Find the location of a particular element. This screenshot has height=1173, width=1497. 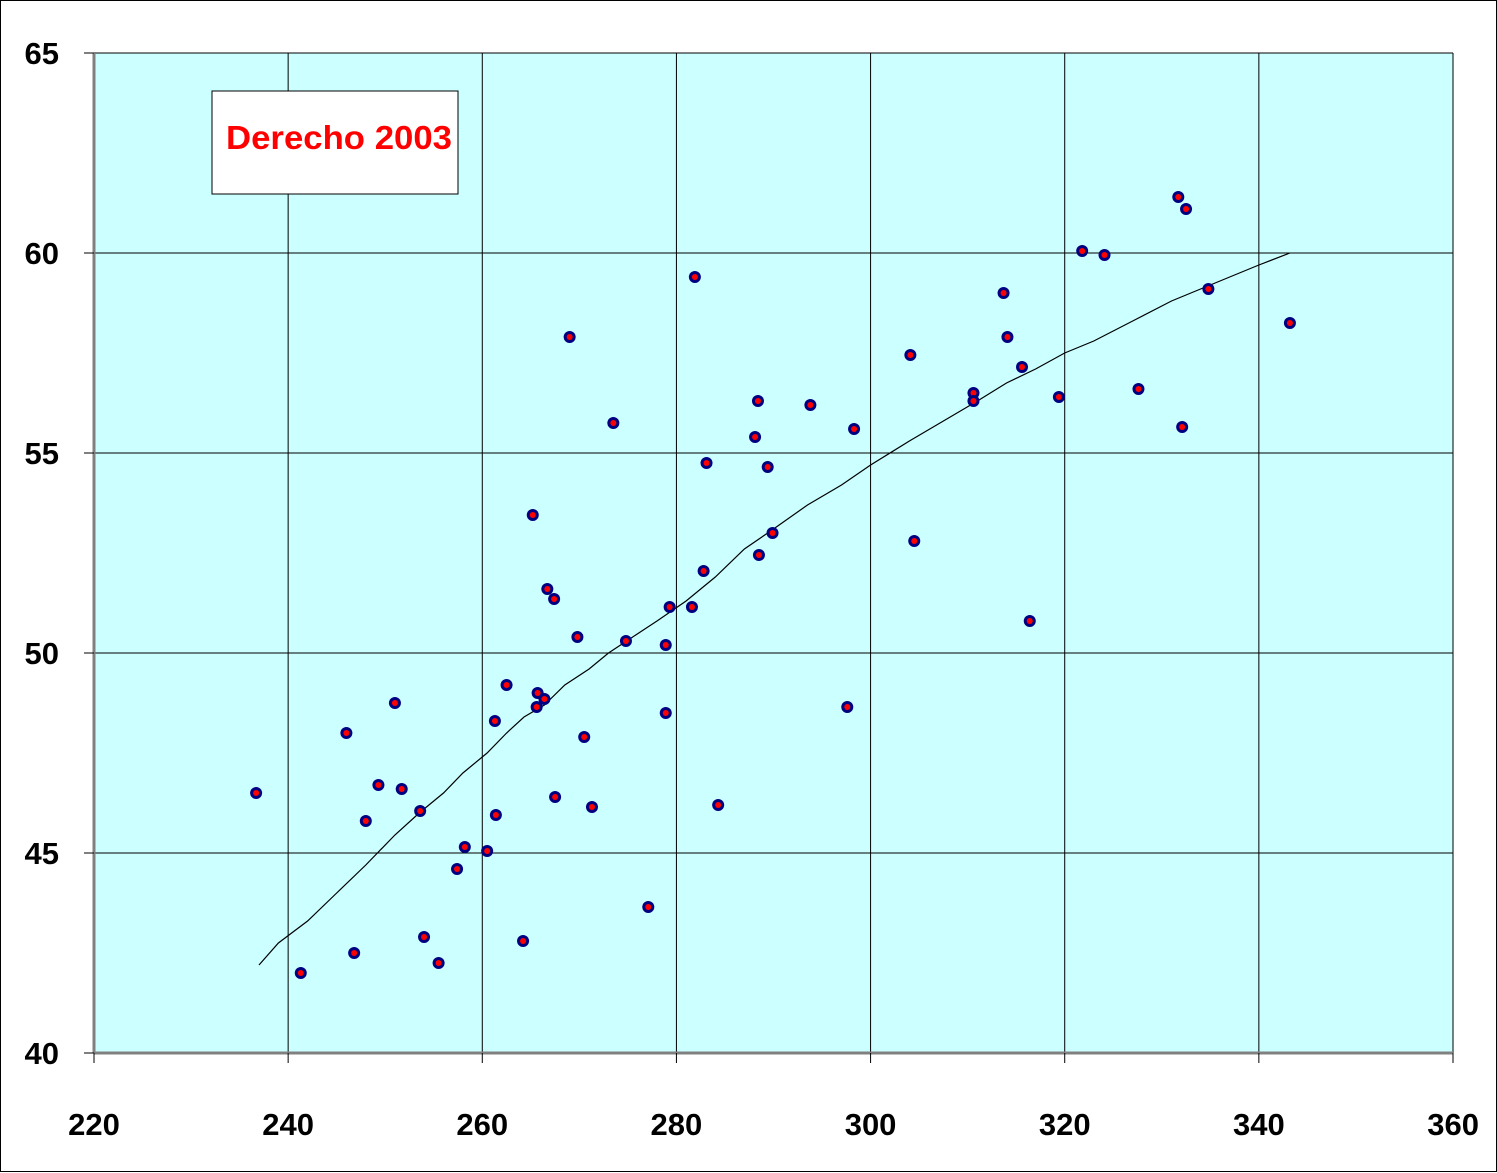

y-tick-label: 40 is located at coordinates (42, 1053).